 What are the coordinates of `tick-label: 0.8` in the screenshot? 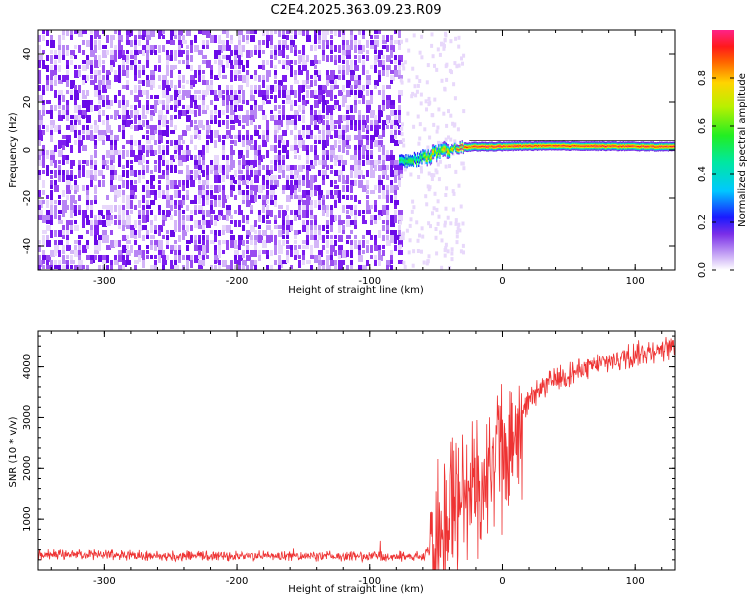 It's located at (702, 78).